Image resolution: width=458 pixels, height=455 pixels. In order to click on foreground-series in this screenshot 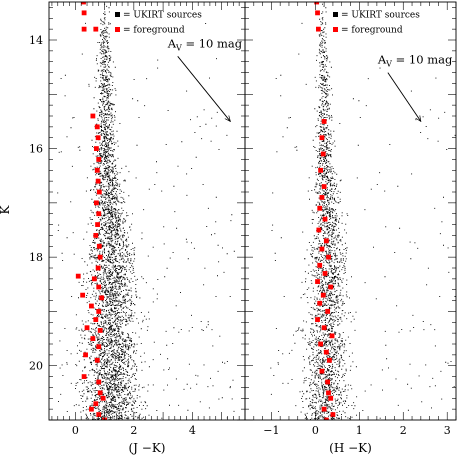, I will do `click(325, 211)`.